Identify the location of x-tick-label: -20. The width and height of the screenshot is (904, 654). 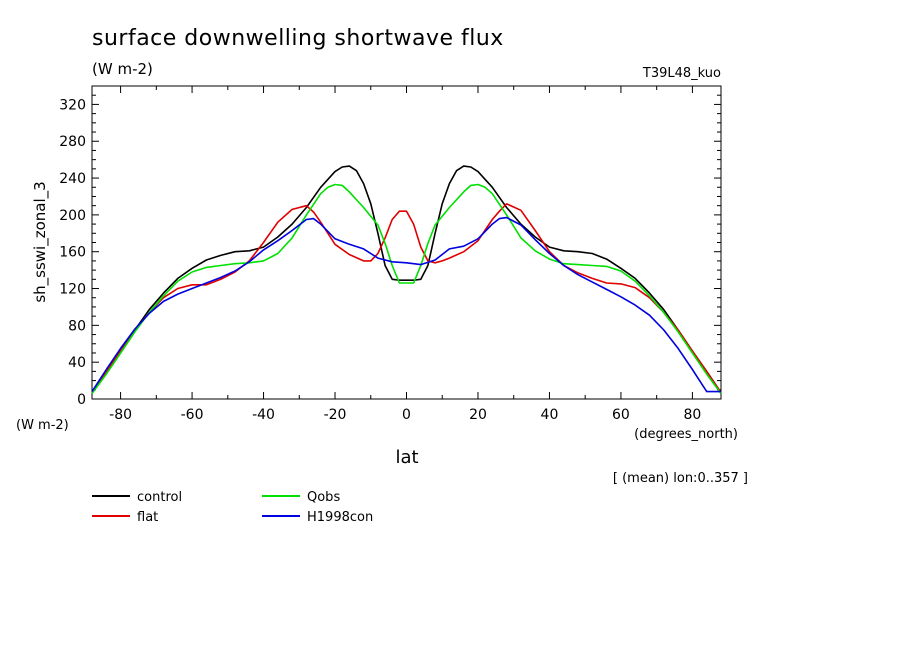
(335, 415).